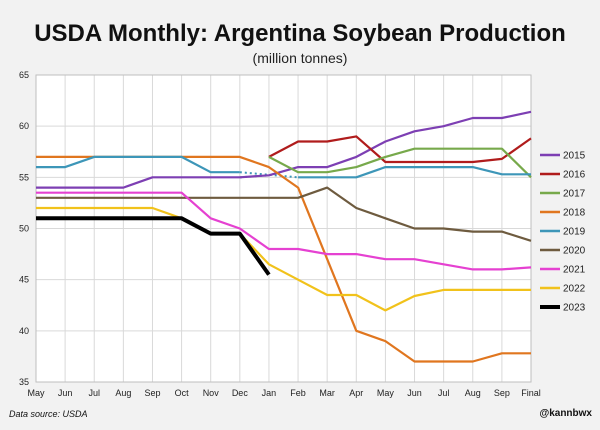 Image resolution: width=600 pixels, height=430 pixels. Describe the element at coordinates (153, 246) in the screenshot. I see `series-line-2023` at that location.